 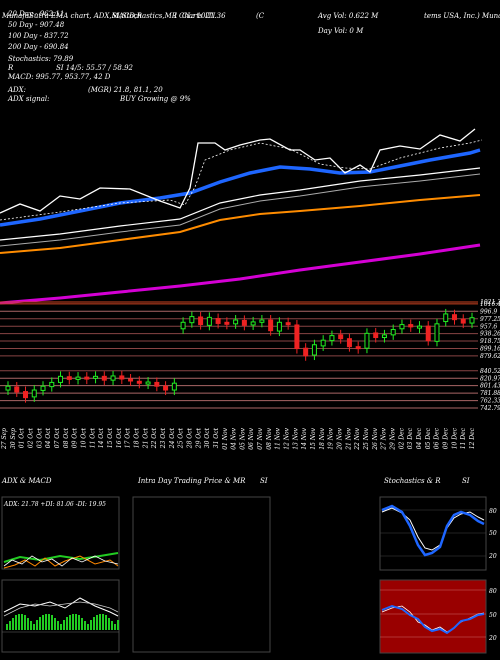 What do you see at coordinates (155, 99) in the screenshot?
I see `adx-signal-value: BUY Growing @ 9%` at bounding box center [155, 99].